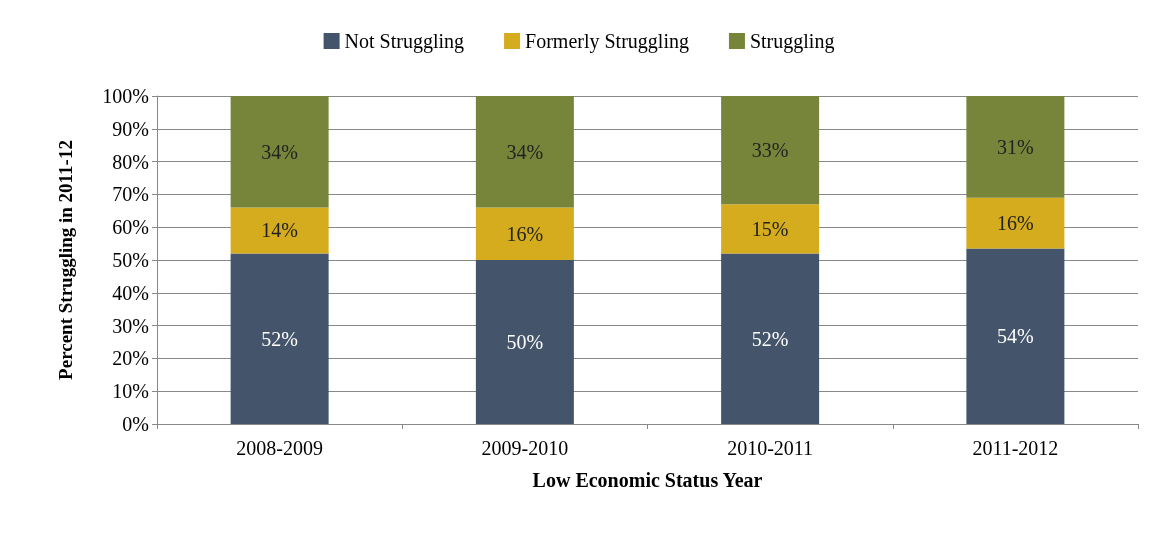  What do you see at coordinates (130, 128) in the screenshot?
I see `y-tick-label: 90%` at bounding box center [130, 128].